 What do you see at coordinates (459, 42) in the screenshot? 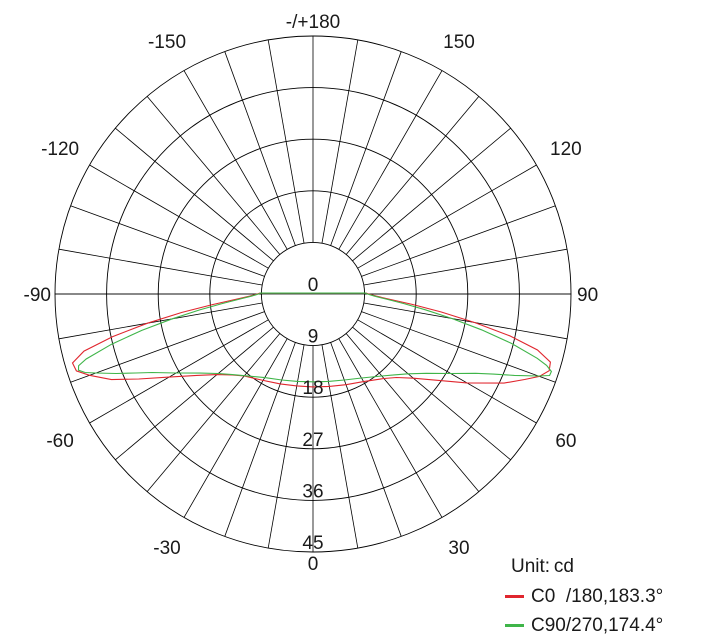
I see `angle-tick-label-1: 150` at bounding box center [459, 42].